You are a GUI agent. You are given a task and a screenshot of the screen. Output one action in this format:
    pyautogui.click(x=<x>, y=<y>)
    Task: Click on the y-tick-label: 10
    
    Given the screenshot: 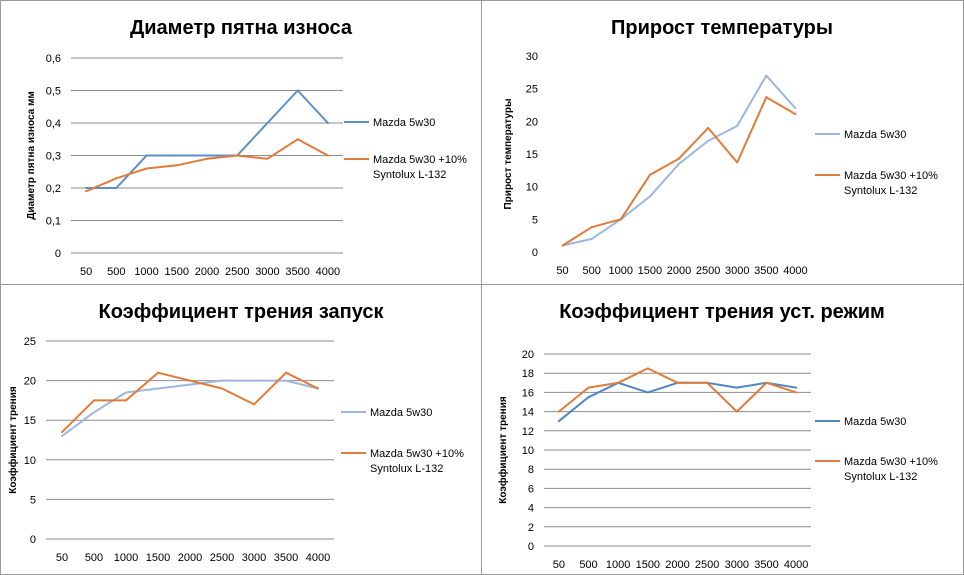 What is the action you would take?
    pyautogui.click(x=532, y=188)
    